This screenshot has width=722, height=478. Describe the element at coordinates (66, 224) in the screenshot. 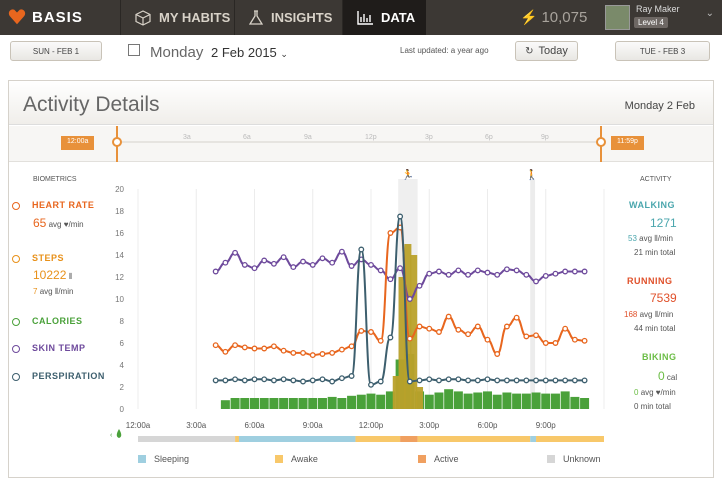

I see `heart-rate-unit: avg ♥/min` at that location.